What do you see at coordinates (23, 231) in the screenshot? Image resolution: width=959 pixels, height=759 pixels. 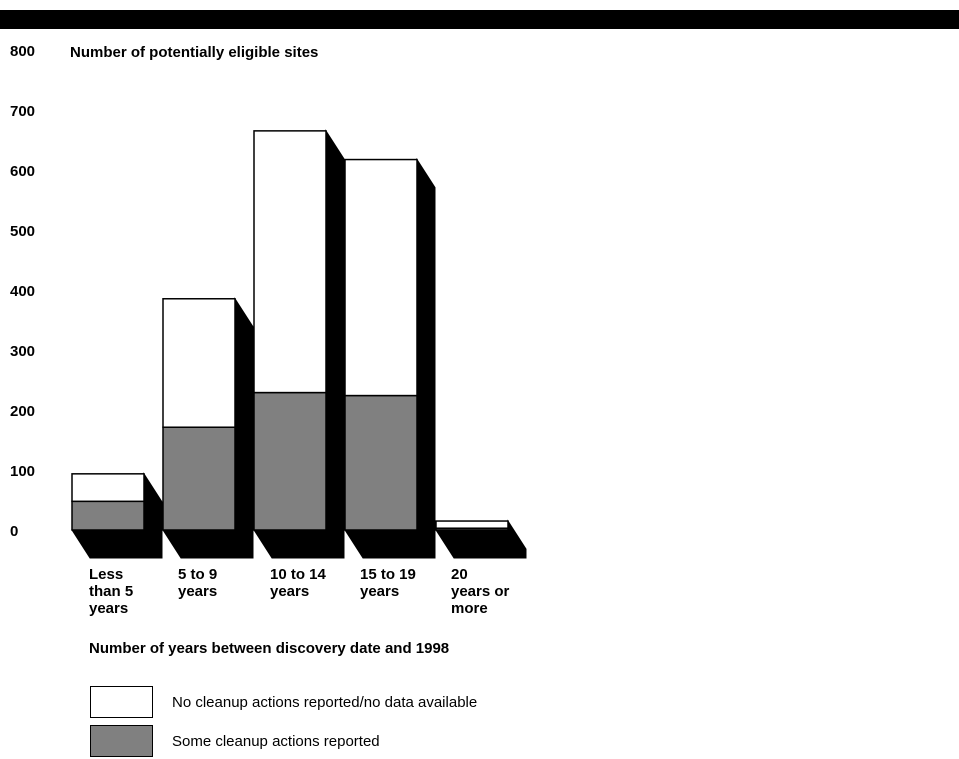 I see `y-tick-label: 500` at bounding box center [23, 231].